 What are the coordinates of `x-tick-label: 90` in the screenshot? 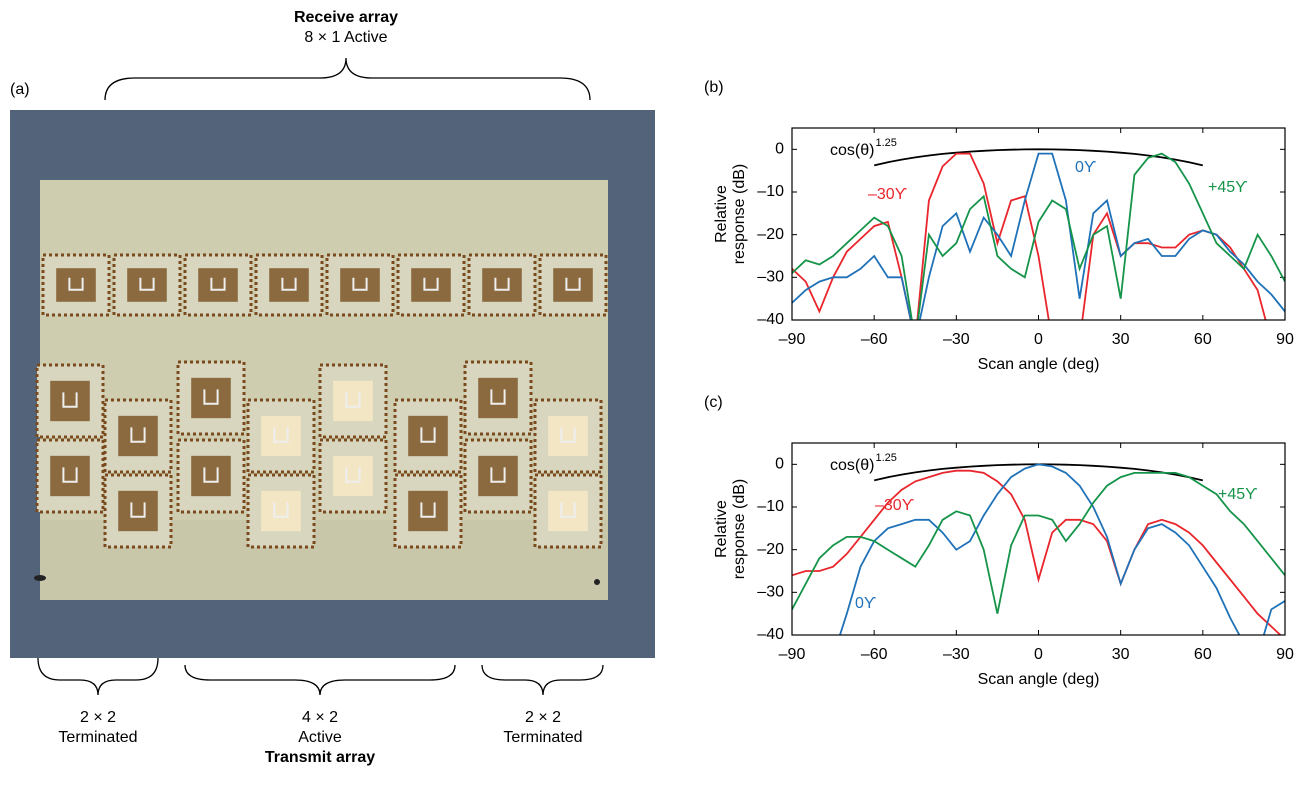 It's located at (1285, 339).